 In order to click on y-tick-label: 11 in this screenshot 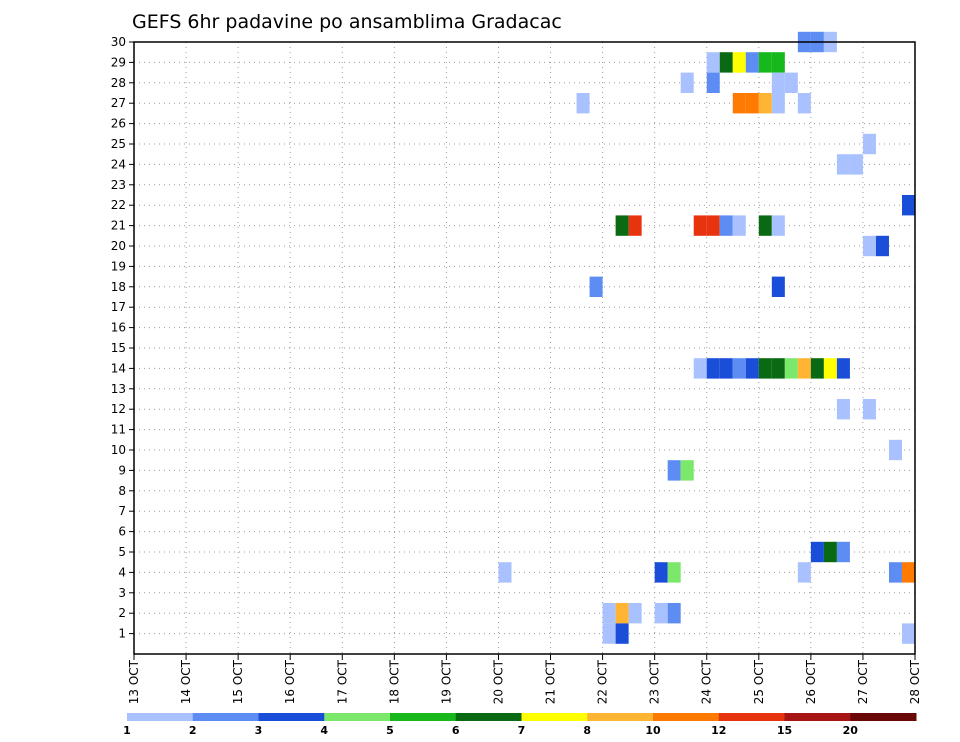, I will do `click(118, 430)`.